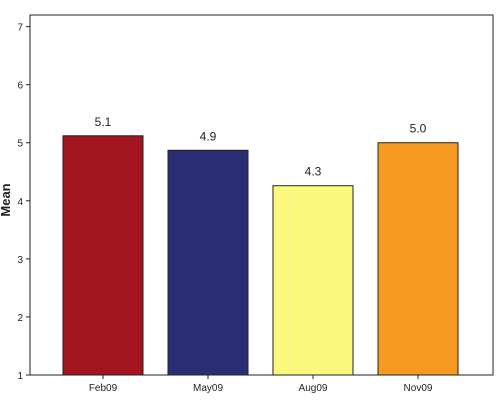 This screenshot has width=500, height=403. Describe the element at coordinates (313, 172) in the screenshot. I see `value-label: 4.3` at that location.